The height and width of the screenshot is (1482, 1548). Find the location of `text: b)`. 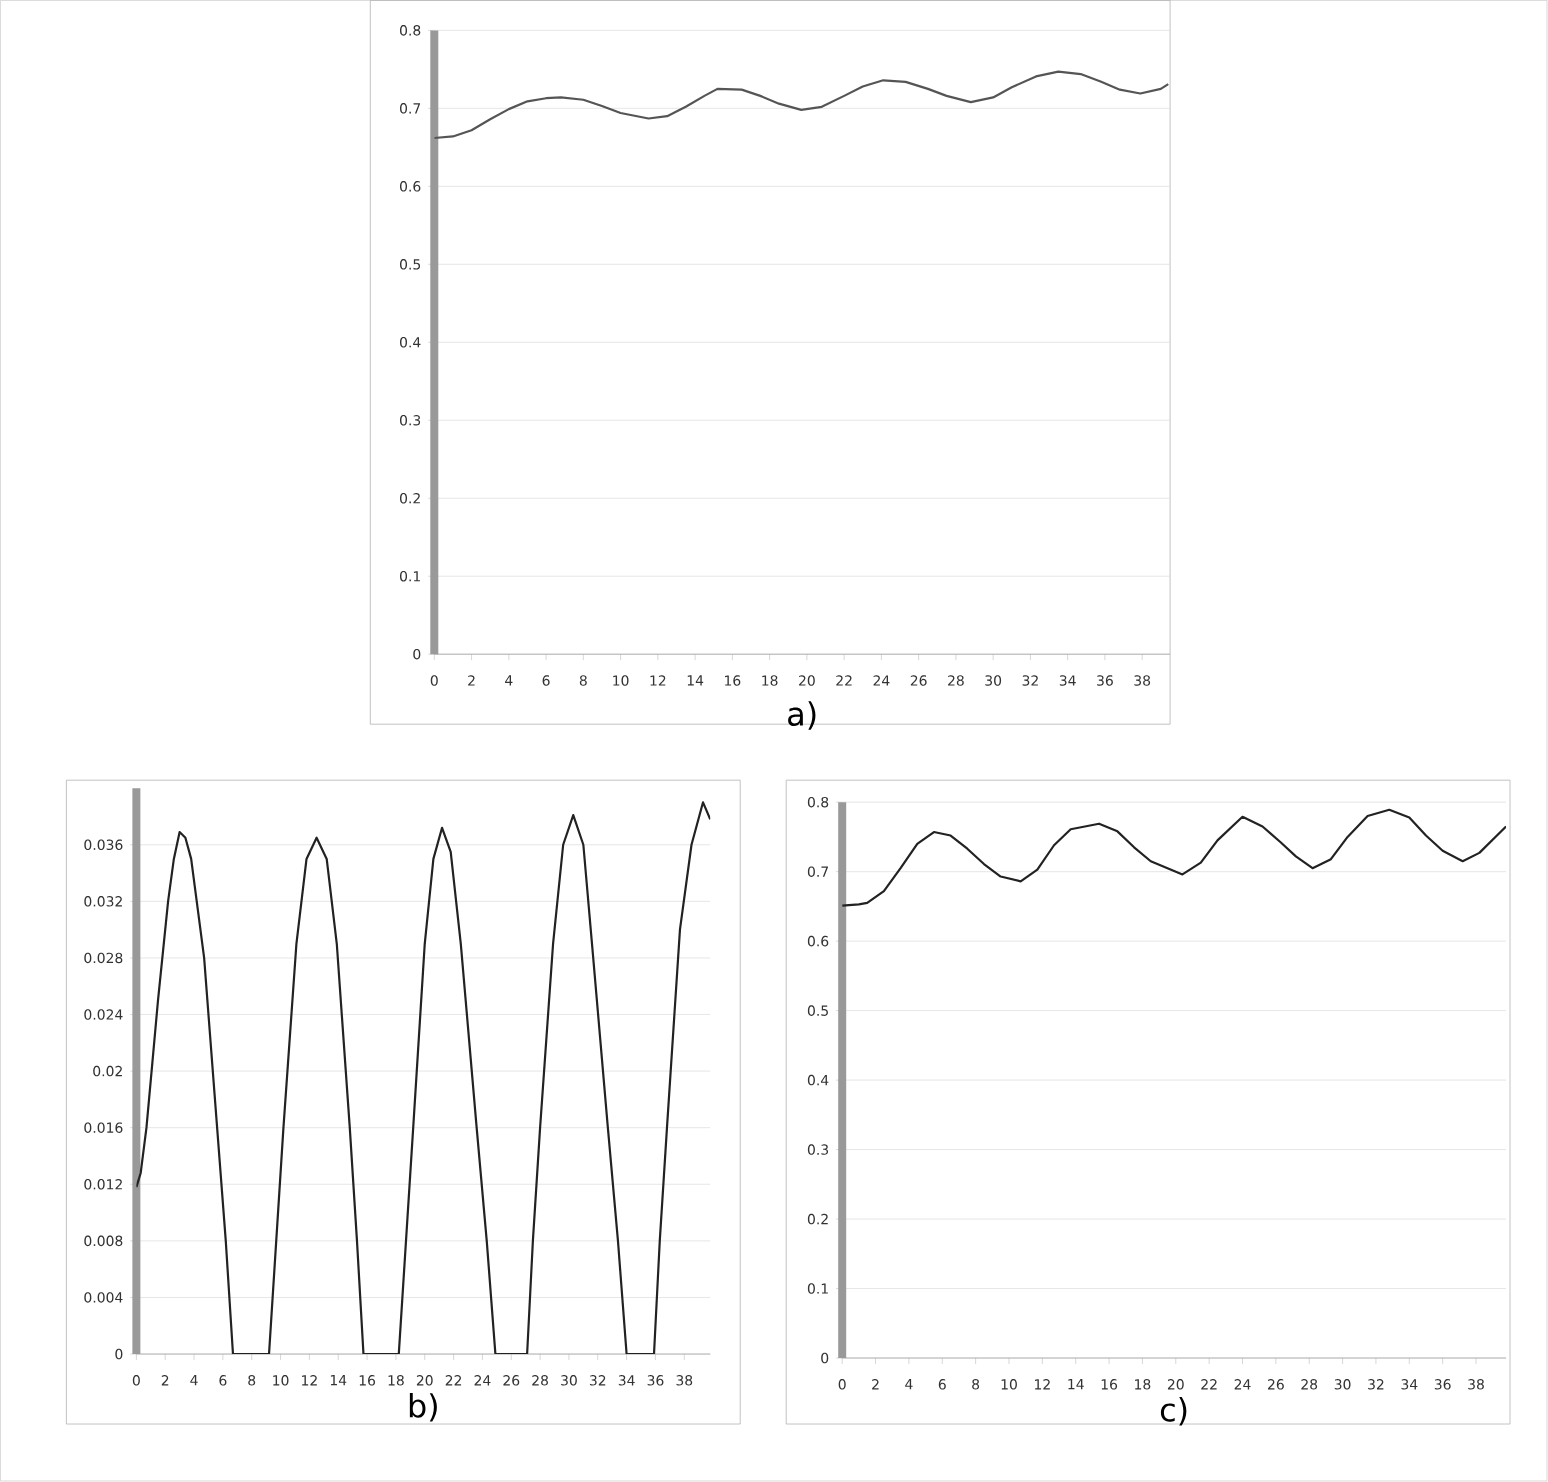

text: b) is located at coordinates (423, 1407).